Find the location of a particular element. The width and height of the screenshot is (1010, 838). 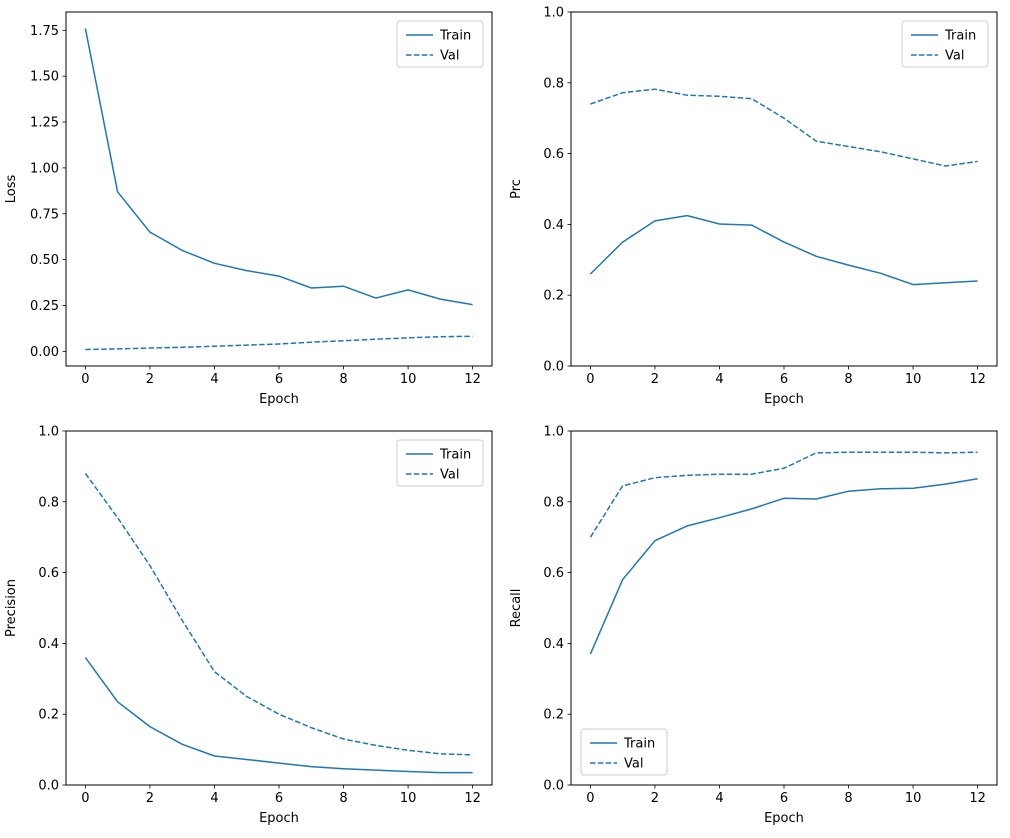

y-axis-label: Loss is located at coordinates (11, 189).